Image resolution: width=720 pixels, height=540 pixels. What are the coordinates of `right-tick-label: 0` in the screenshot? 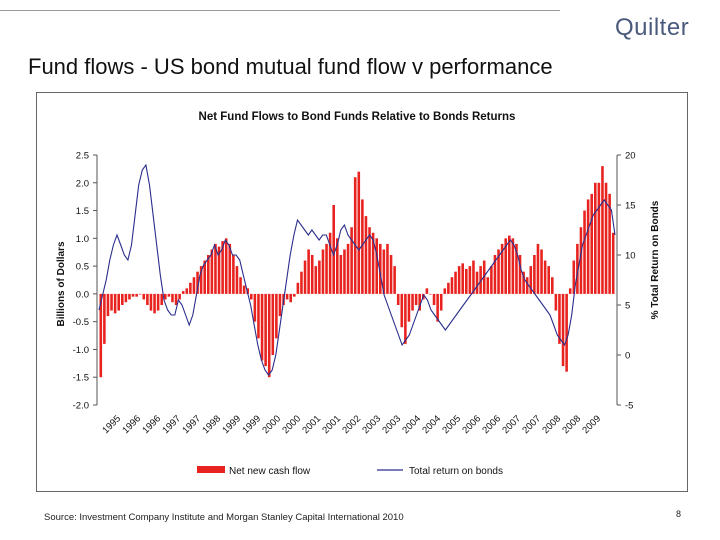 It's located at (627, 356).